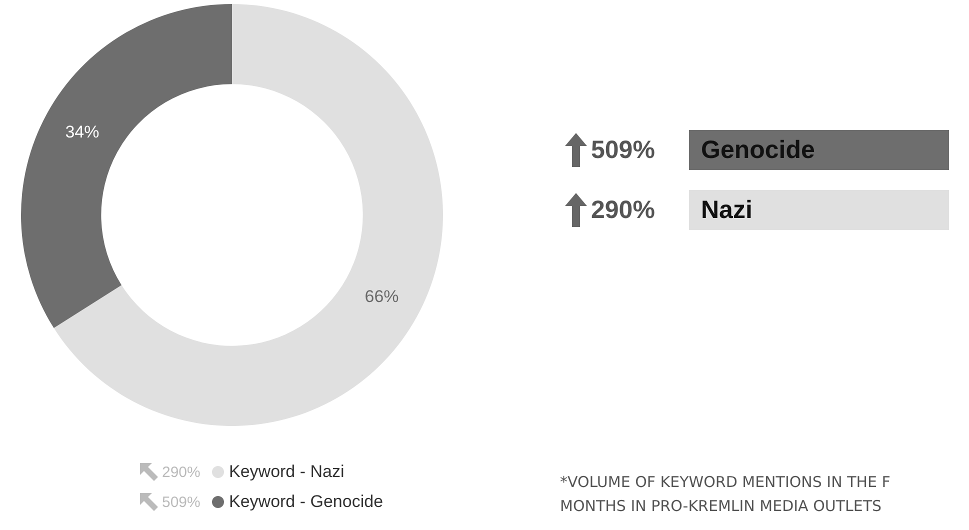  What do you see at coordinates (819, 150) in the screenshot?
I see `label-box: Genocide` at bounding box center [819, 150].